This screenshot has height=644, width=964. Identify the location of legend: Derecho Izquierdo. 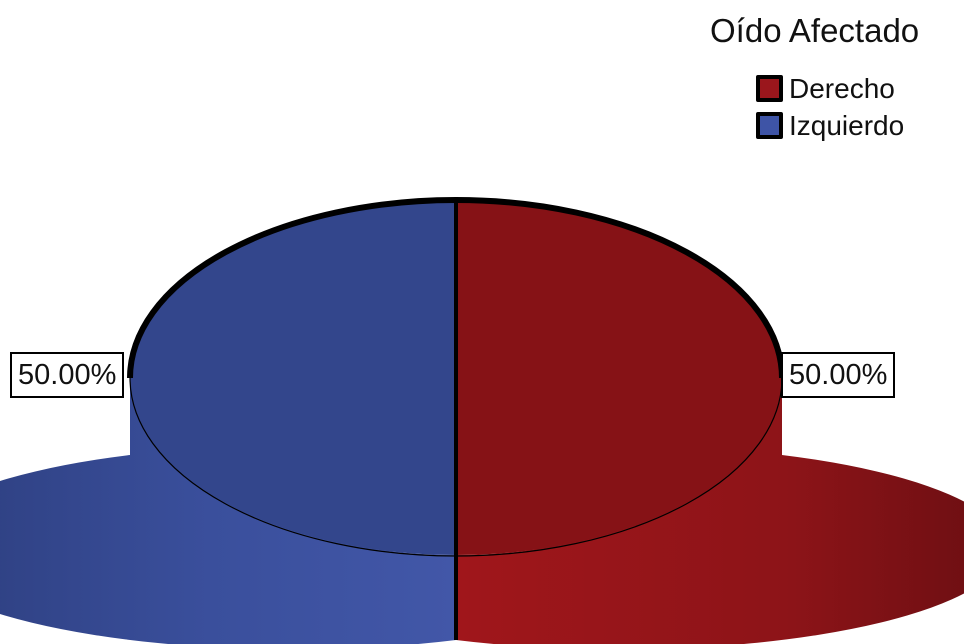
(830, 107).